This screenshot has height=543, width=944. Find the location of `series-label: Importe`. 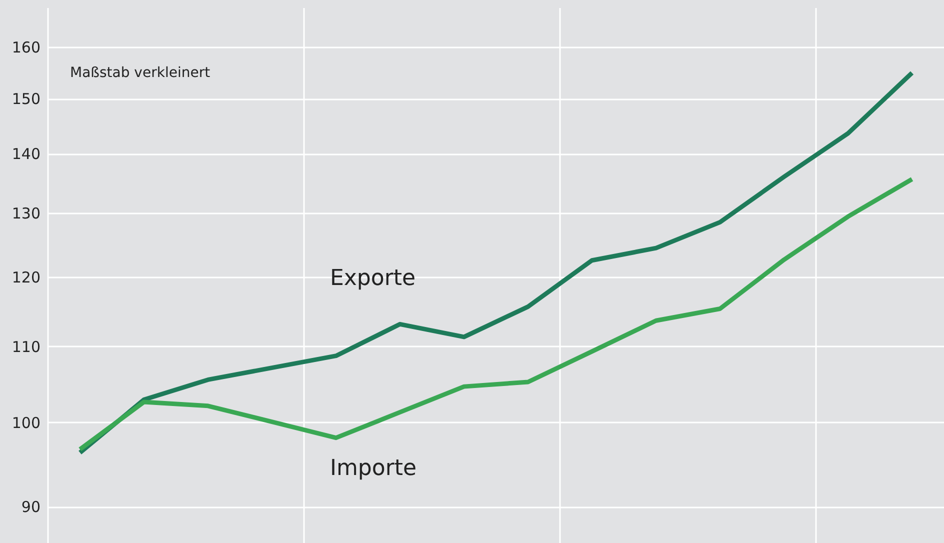

series-label: Importe is located at coordinates (373, 468).